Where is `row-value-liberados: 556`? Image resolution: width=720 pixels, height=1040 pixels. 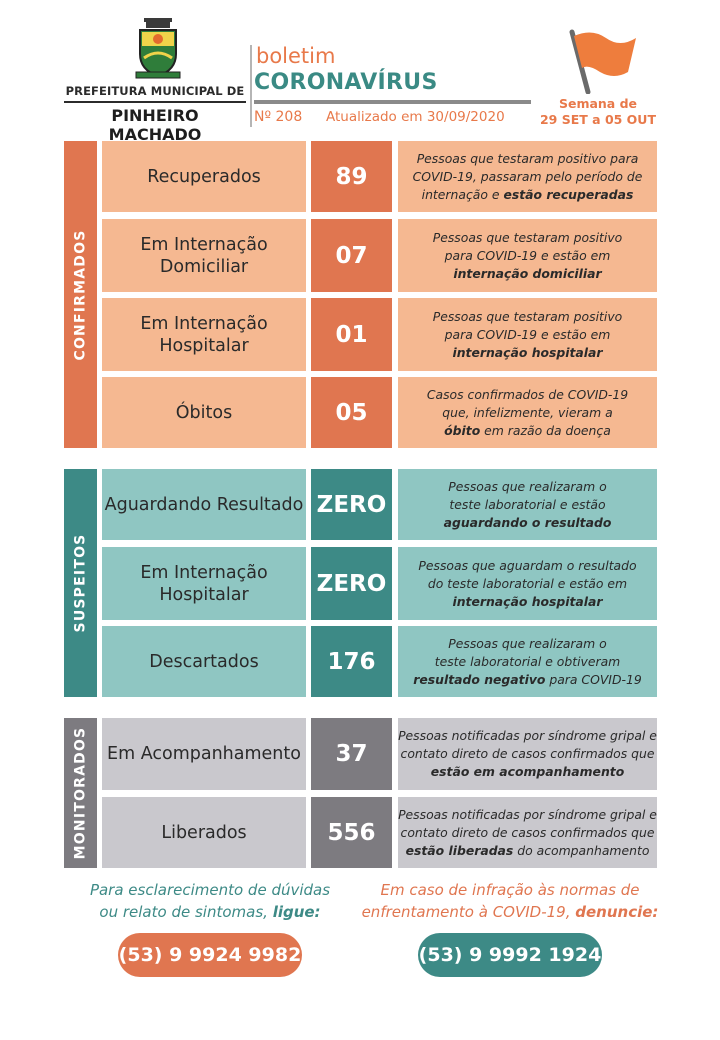
row-value-liberados: 556 is located at coordinates (351, 832).